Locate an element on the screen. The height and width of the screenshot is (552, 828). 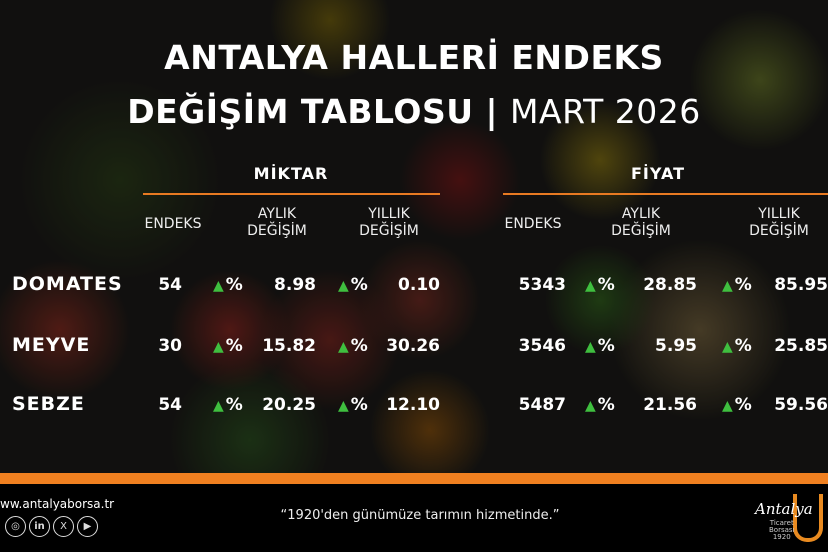
divider-miktar is located at coordinates (291, 194).